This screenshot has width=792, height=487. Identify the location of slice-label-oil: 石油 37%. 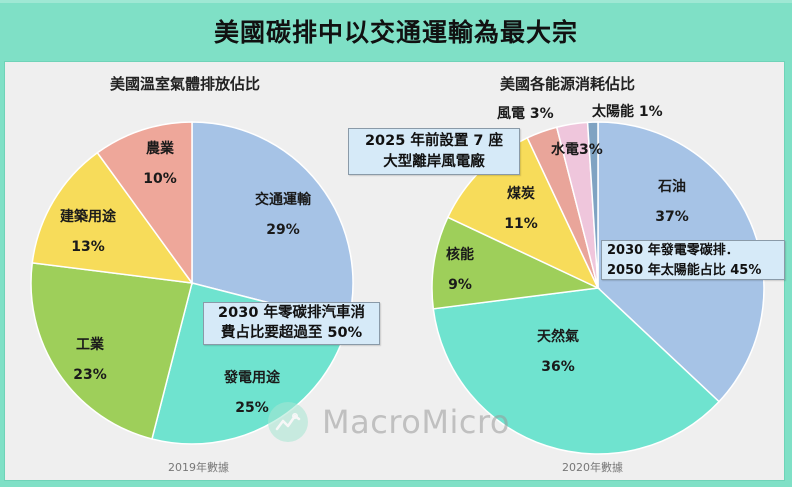
(672, 202).